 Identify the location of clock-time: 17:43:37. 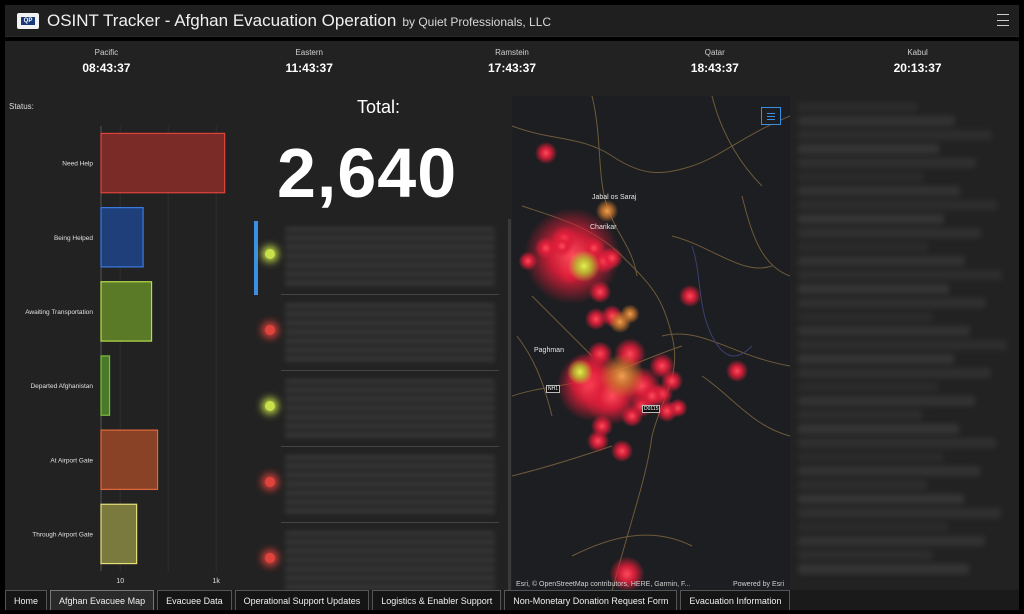
(512, 68).